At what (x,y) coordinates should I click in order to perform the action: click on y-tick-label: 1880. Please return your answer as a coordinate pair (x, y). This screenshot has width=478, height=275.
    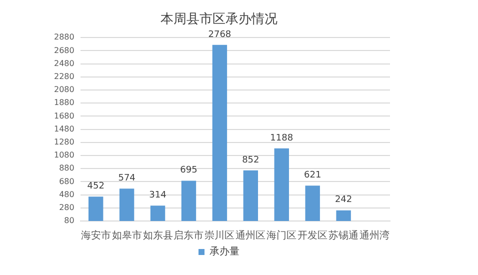
    Looking at the image, I should click on (64, 103).